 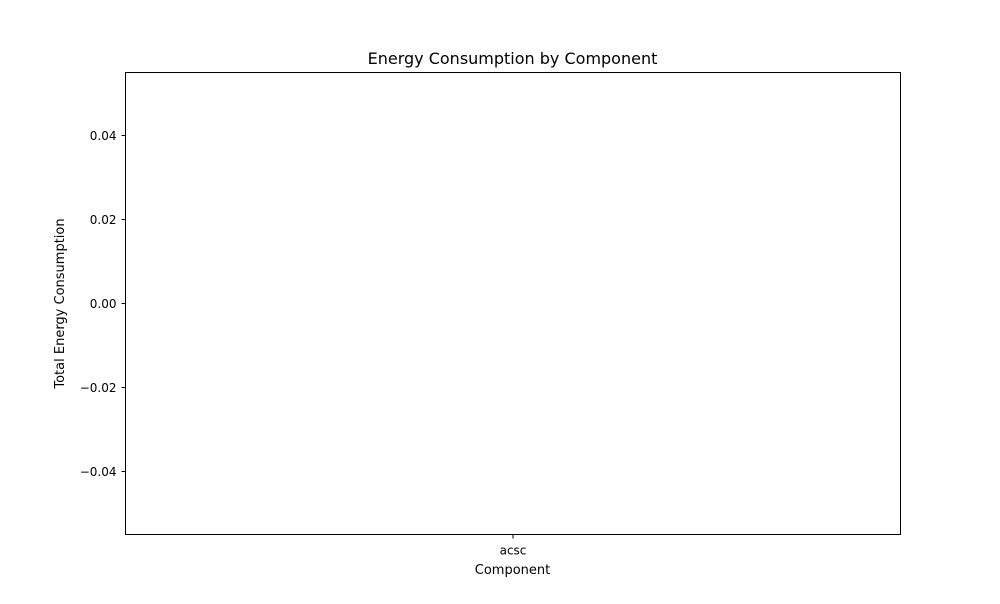 I want to click on x-axis-label: Component, so click(x=512, y=570).